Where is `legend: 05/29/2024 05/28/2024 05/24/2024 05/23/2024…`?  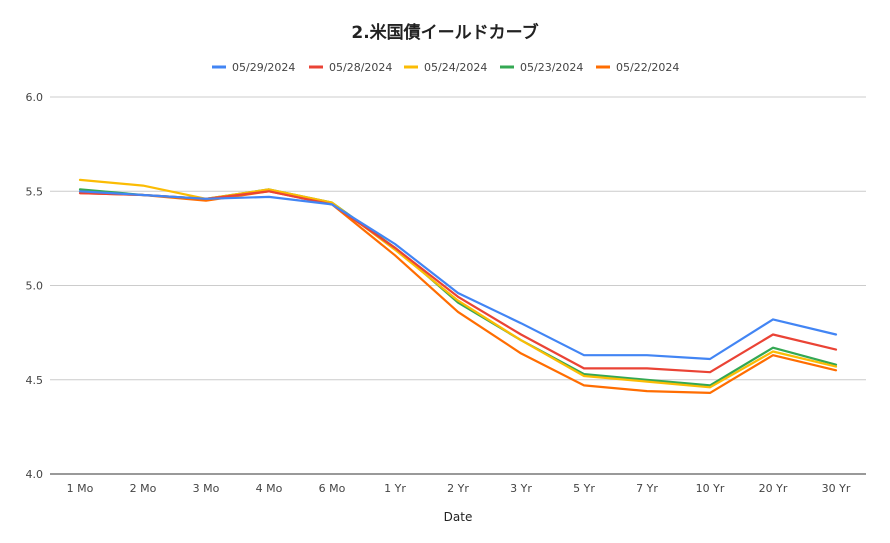 legend: 05/29/2024 05/28/2024 05/24/2024 05/23/2024… is located at coordinates (445, 67).